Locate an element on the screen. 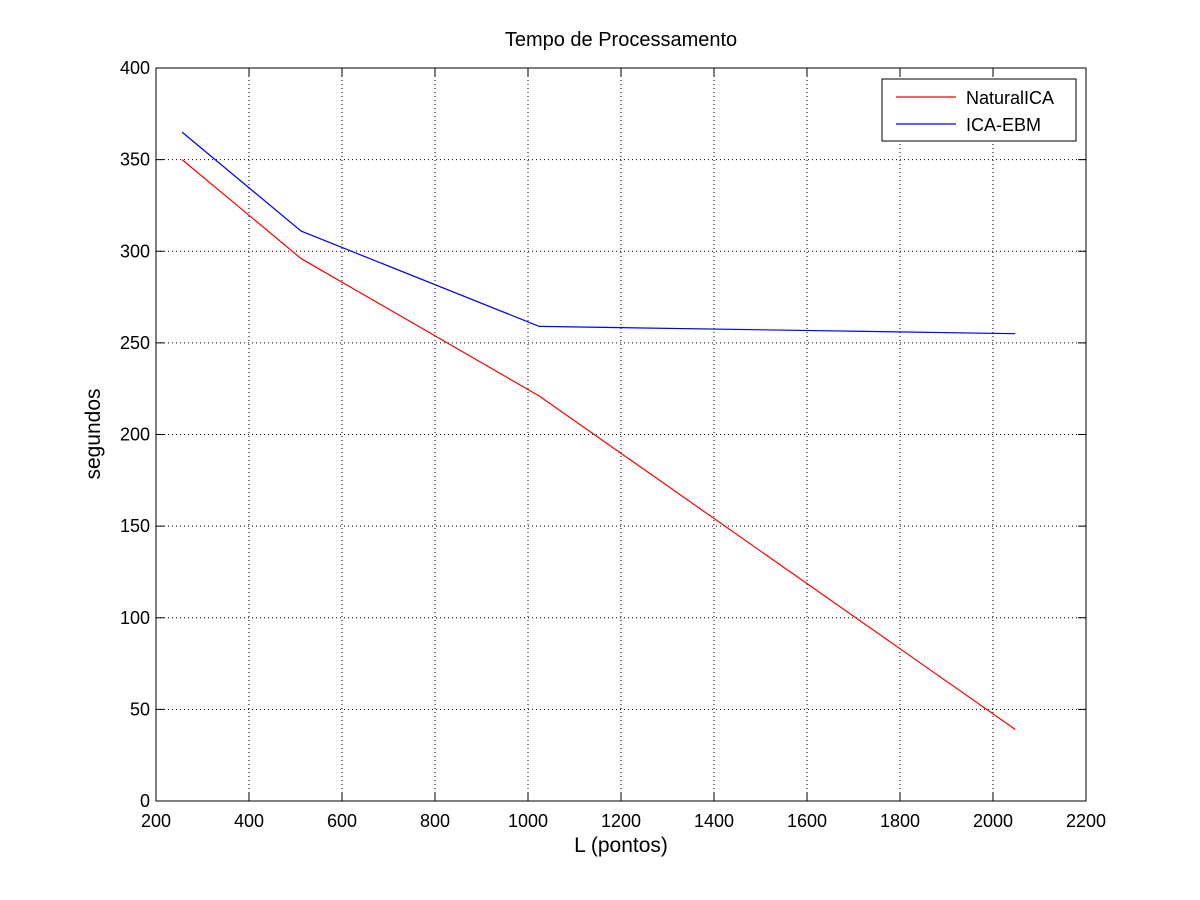 This screenshot has width=1200, height=900. y-tick-label: 250 is located at coordinates (135, 343).